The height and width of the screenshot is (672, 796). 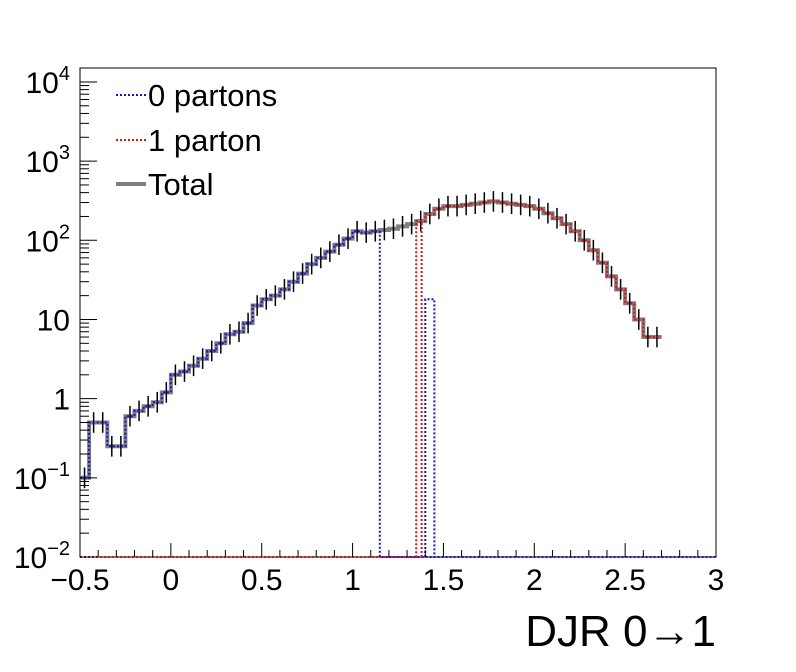 What do you see at coordinates (42, 477) in the screenshot?
I see `y-tick-label: 10⁻¹` at bounding box center [42, 477].